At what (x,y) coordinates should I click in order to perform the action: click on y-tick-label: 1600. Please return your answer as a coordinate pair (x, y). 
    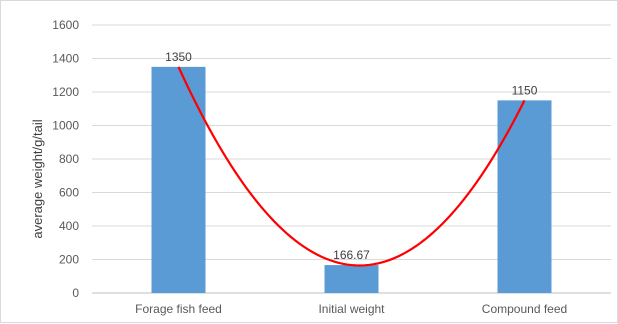
    Looking at the image, I should click on (65, 25).